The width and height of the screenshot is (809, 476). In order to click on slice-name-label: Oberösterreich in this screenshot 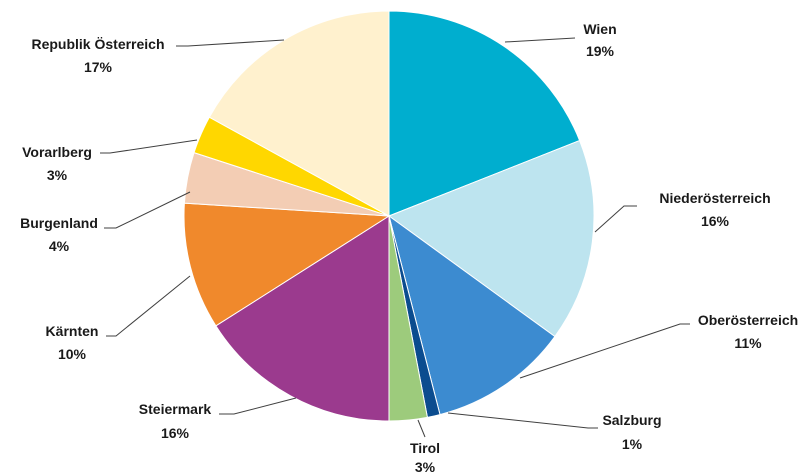, I will do `click(748, 320)`.